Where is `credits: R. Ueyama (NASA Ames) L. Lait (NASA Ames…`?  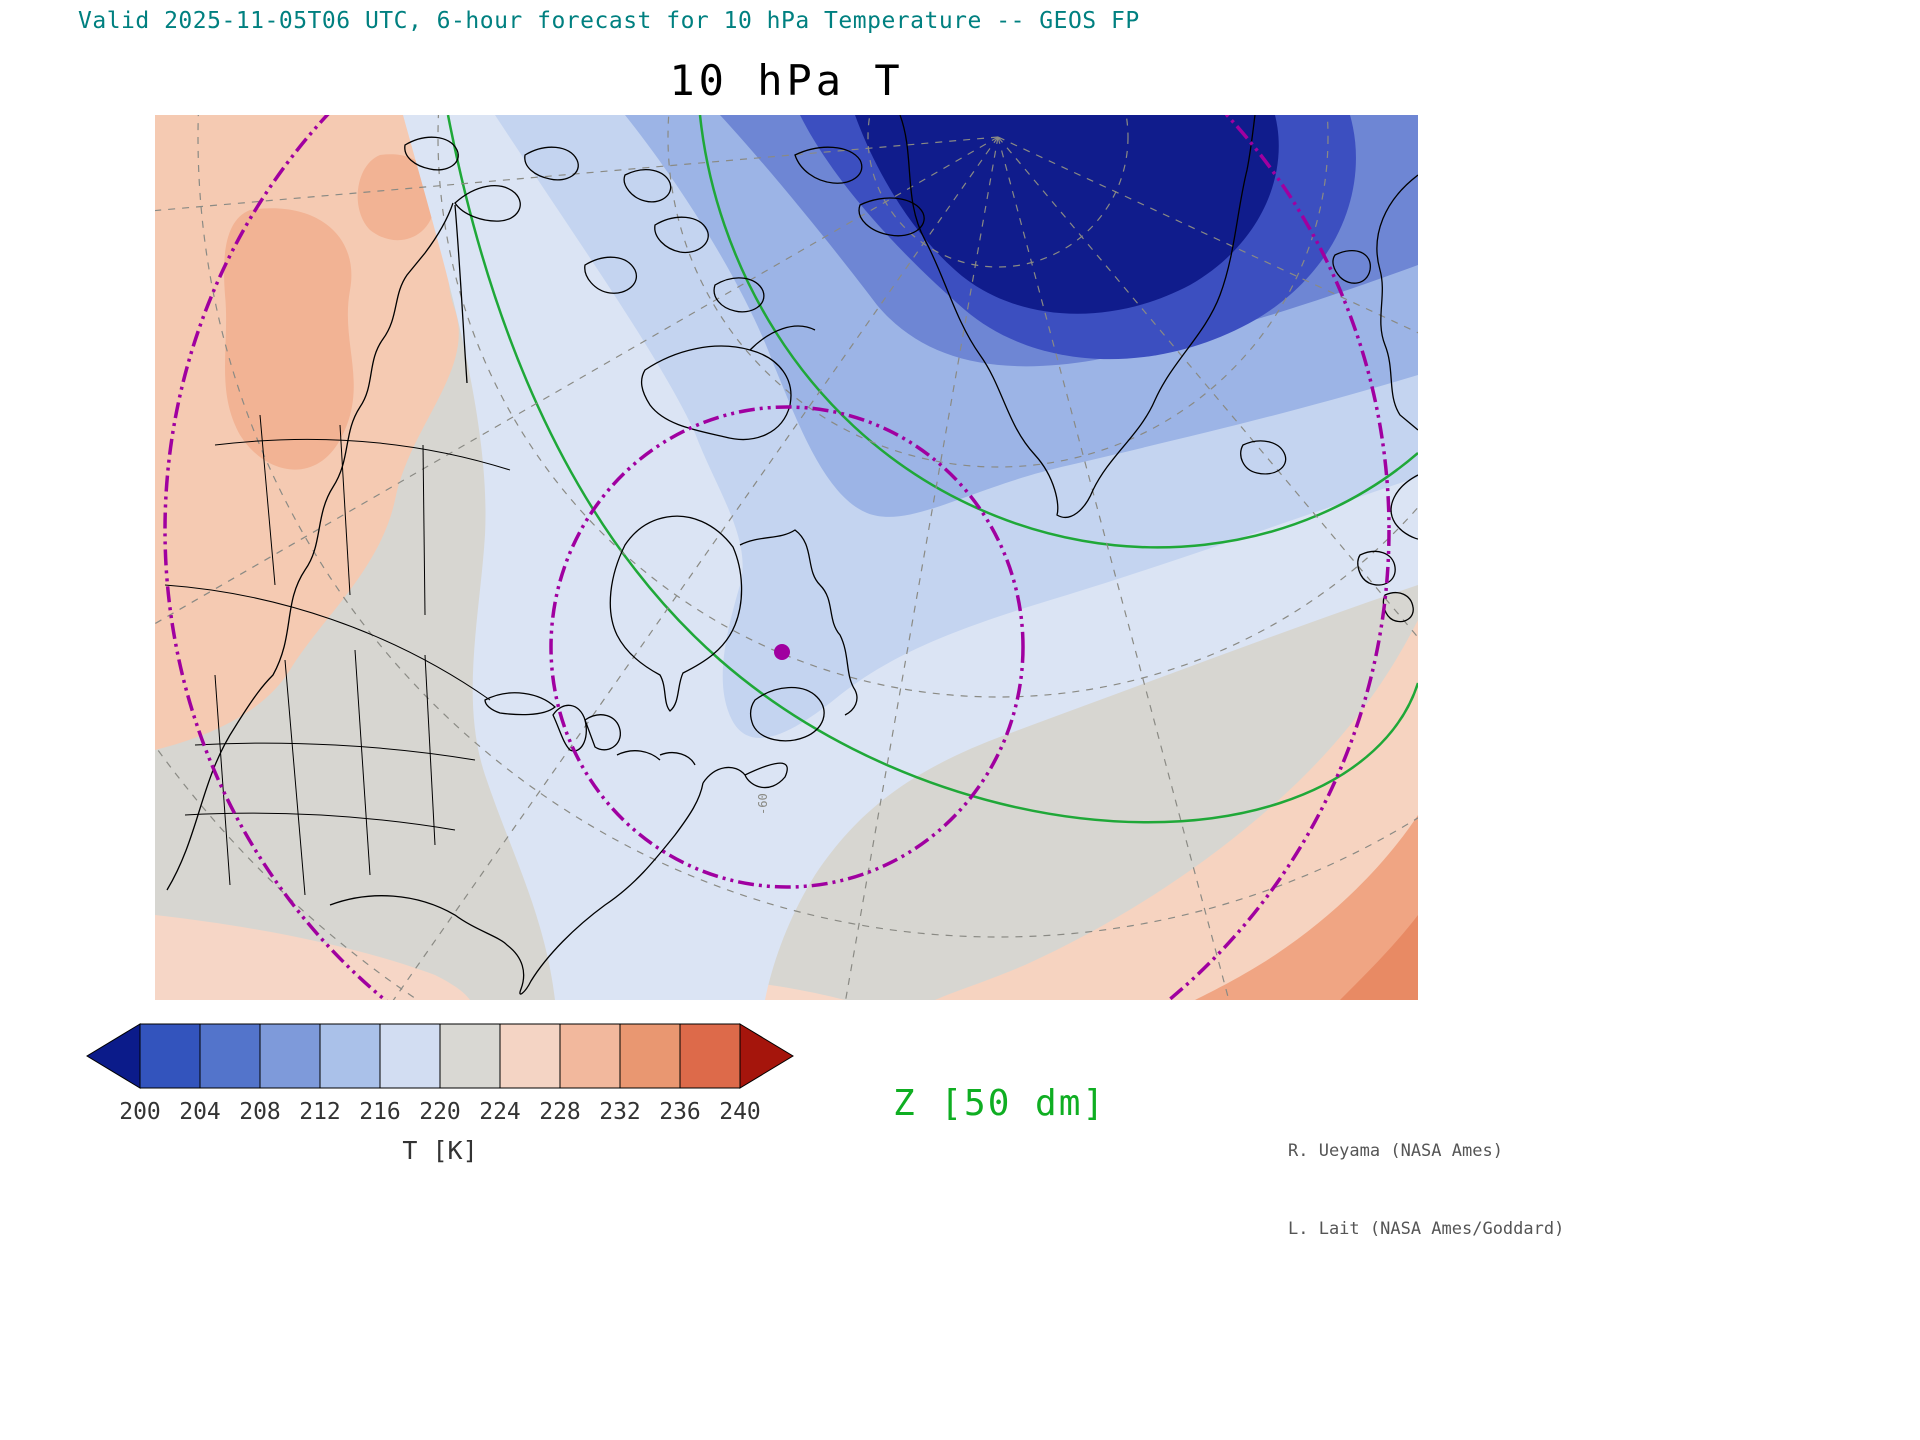
credits: R. Ueyama (NASA Ames) L. Lait (NASA Ames… is located at coordinates (1426, 1177).